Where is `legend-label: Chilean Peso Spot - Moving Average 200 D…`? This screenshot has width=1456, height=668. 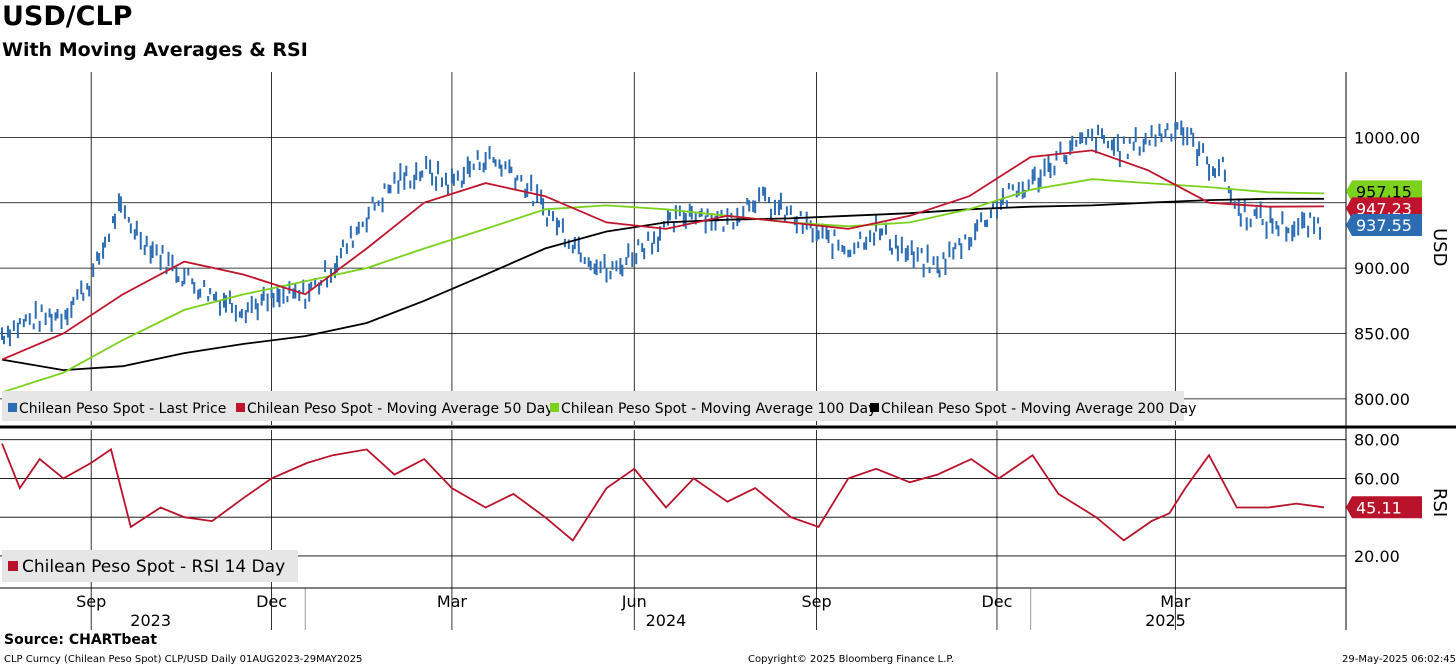
legend-label: Chilean Peso Spot - Moving Average 200 D… is located at coordinates (1038, 409).